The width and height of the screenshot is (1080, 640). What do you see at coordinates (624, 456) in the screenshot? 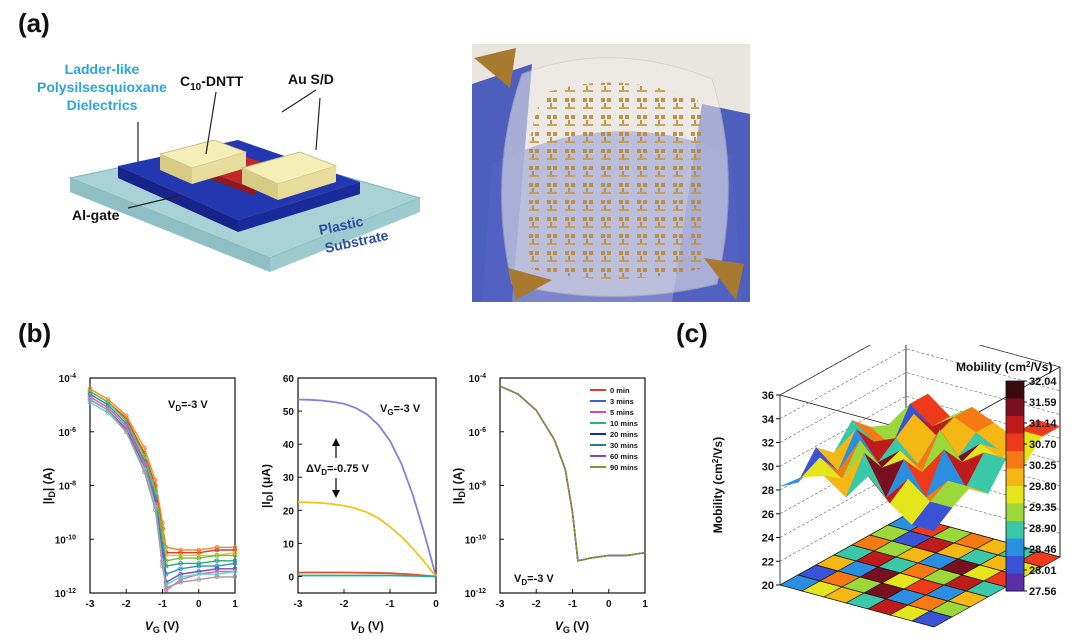
I see `legend-label: 60 mins` at bounding box center [624, 456].